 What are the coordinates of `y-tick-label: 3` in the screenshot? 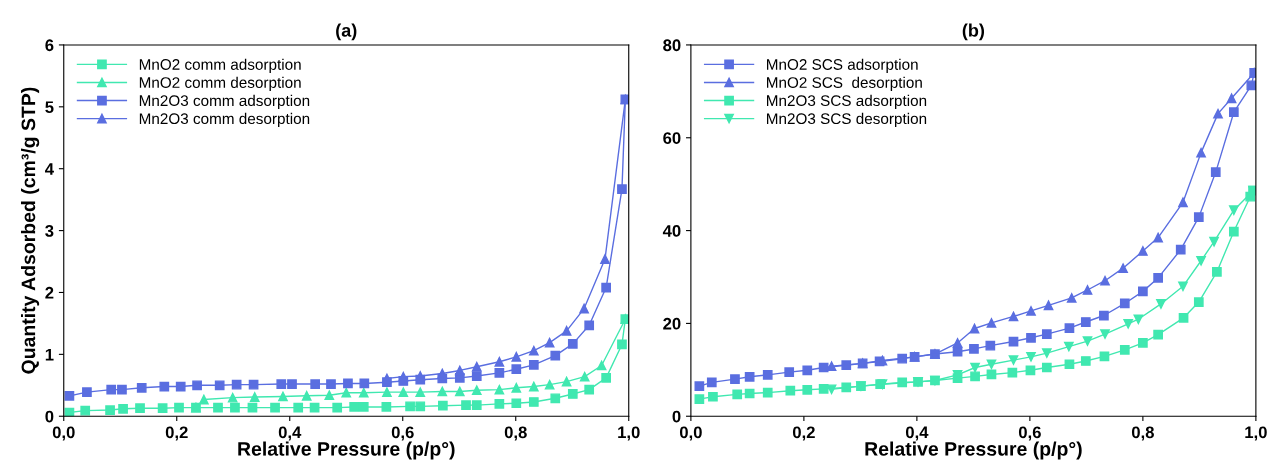 It's located at (49, 230).